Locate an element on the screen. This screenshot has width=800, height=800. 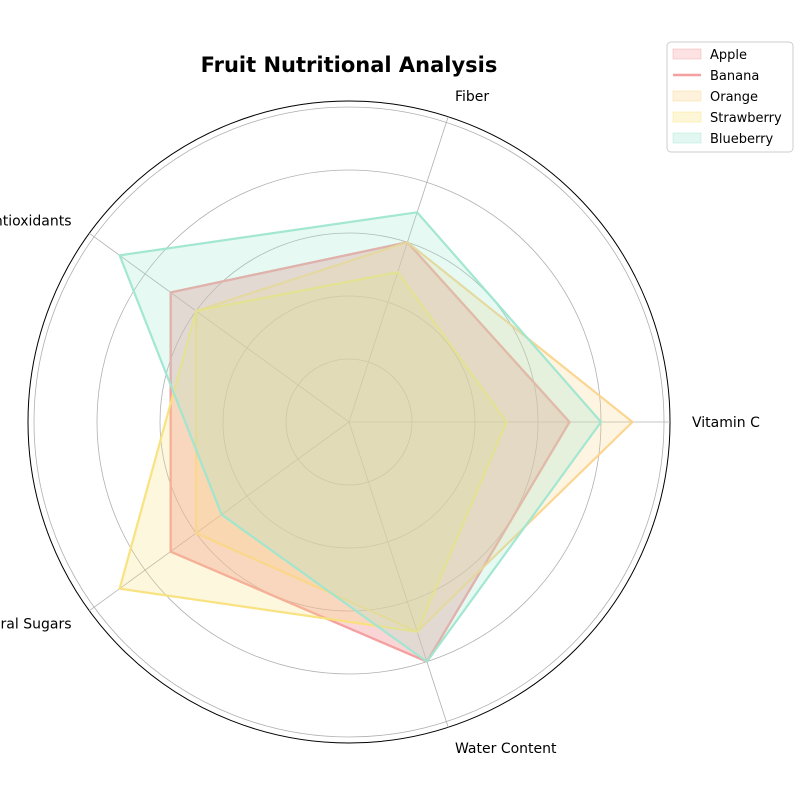
legend-label: Banana is located at coordinates (734, 76).